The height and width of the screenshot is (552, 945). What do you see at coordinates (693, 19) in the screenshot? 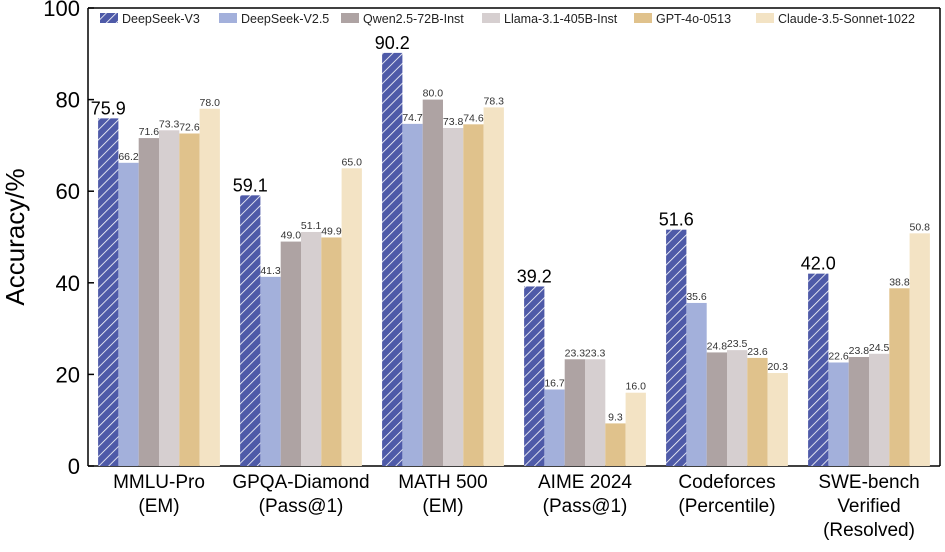
I see `legend-label: GPT-4o-0513` at bounding box center [693, 19].